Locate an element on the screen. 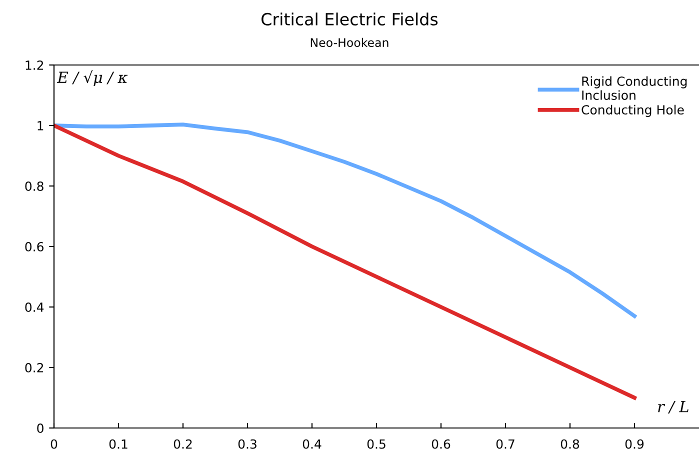 The width and height of the screenshot is (699, 459). x-tick-label: 0.9 is located at coordinates (634, 444).